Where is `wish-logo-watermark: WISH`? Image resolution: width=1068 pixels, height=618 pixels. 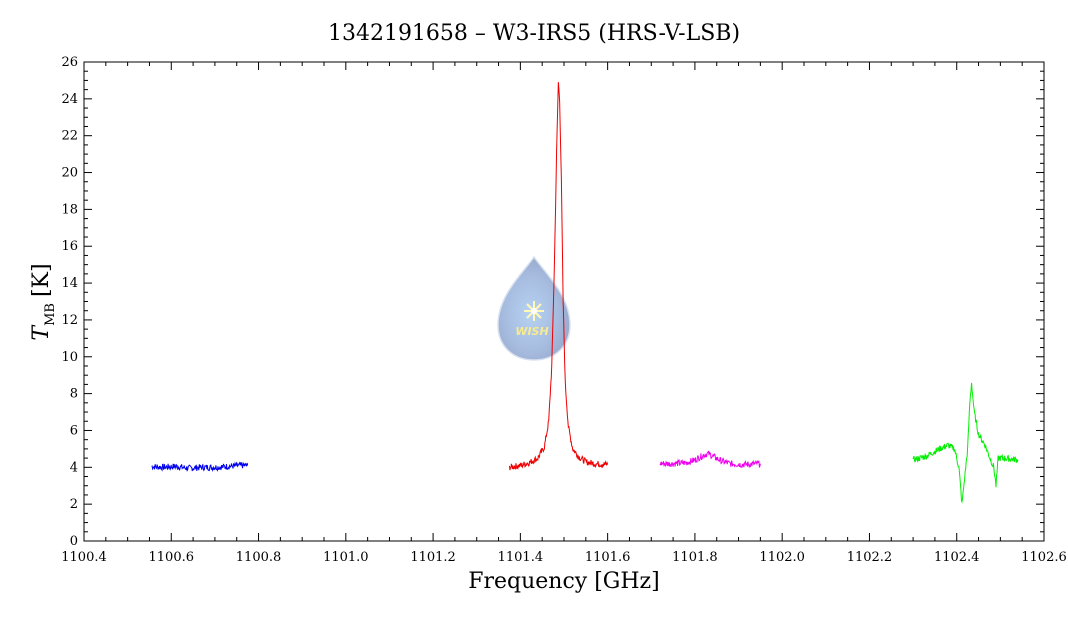
wish-logo-watermark: WISH is located at coordinates (534, 308).